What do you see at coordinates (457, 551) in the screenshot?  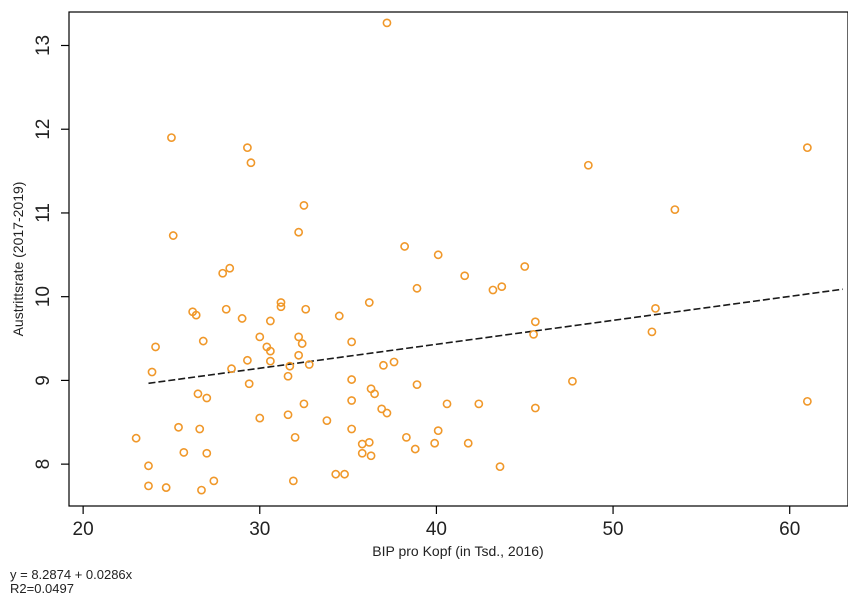 I see `x-axis-title: BIP pro Kopf (in Tsd., 2016)` at bounding box center [457, 551].